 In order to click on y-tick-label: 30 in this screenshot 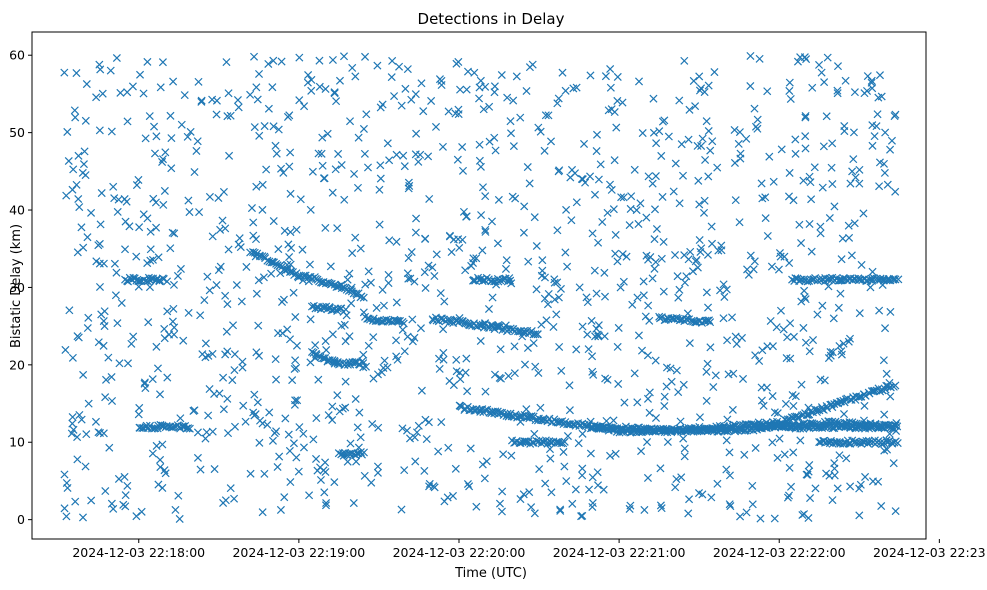, I will do `click(17, 287)`.